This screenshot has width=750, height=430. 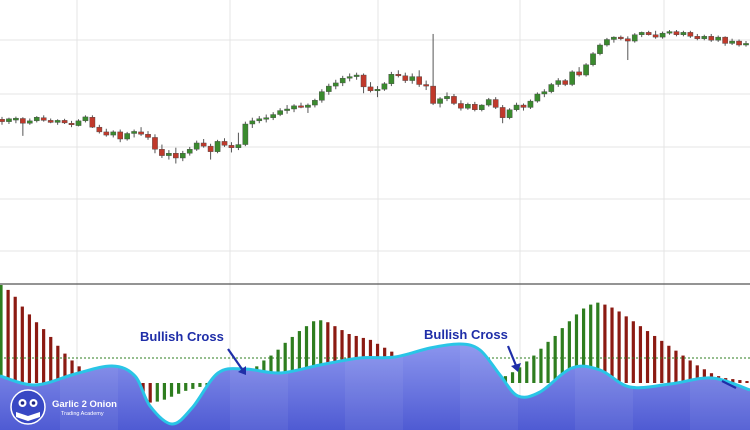 What do you see at coordinates (242, 370) in the screenshot?
I see `arrow-head` at bounding box center [242, 370].